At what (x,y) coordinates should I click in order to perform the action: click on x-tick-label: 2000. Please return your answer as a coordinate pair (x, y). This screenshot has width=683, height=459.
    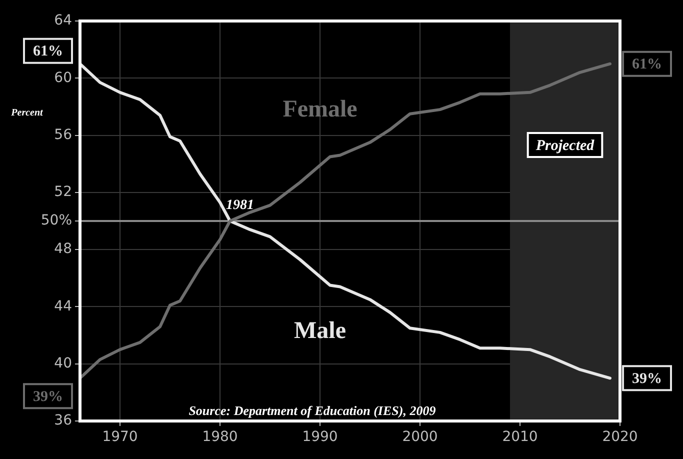
    Looking at the image, I should click on (420, 437).